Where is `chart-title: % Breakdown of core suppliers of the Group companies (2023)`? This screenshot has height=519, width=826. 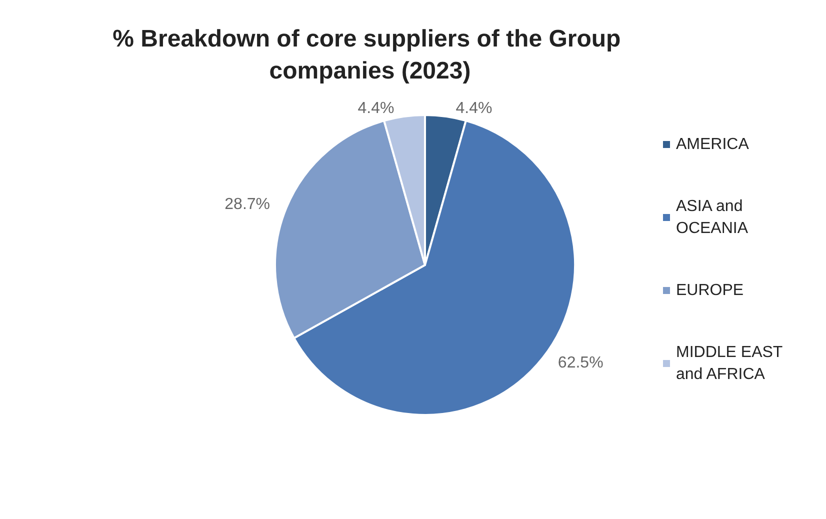 chart-title: % Breakdown of core suppliers of the Group companies (2023) is located at coordinates (370, 55).